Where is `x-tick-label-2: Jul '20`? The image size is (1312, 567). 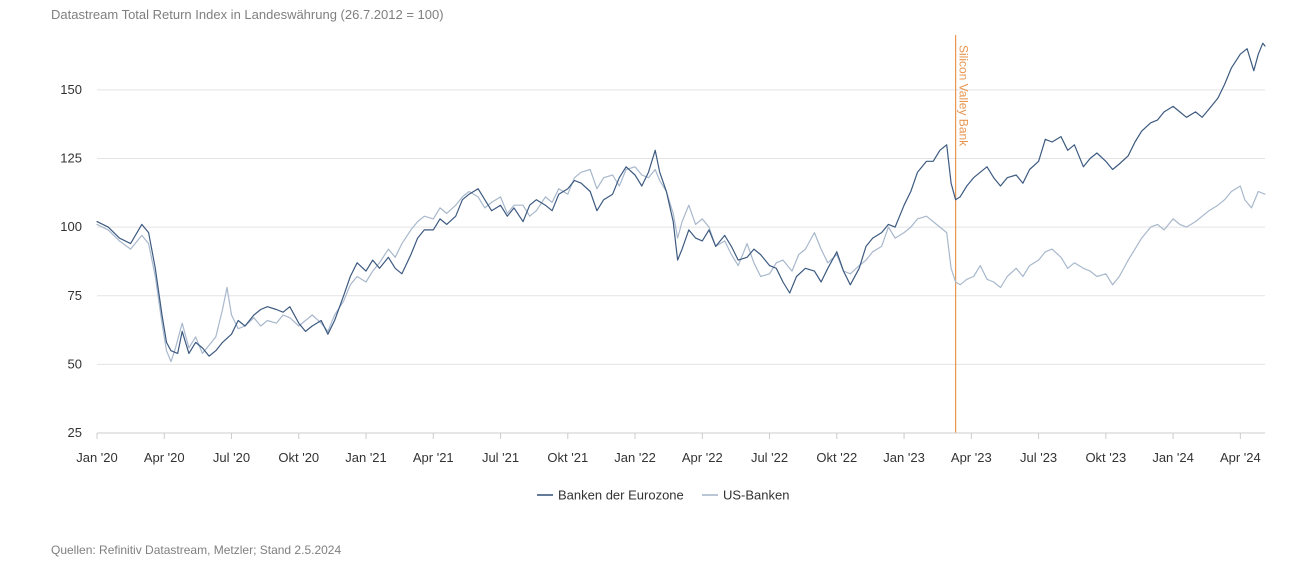
x-tick-label-2: Jul '20 is located at coordinates (231, 457).